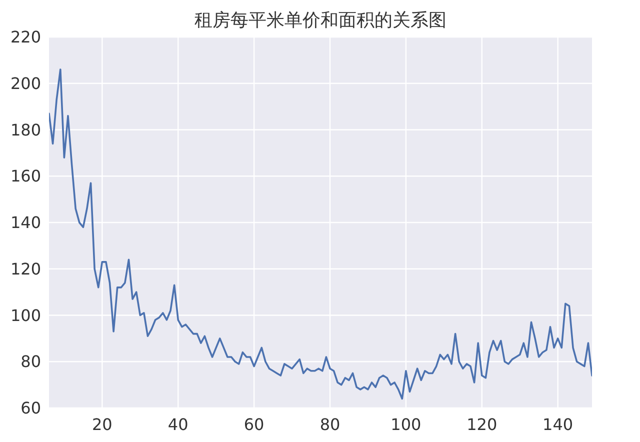 This screenshot has width=640, height=442. What do you see at coordinates (558, 424) in the screenshot?
I see `x-tick-label: 140` at bounding box center [558, 424].